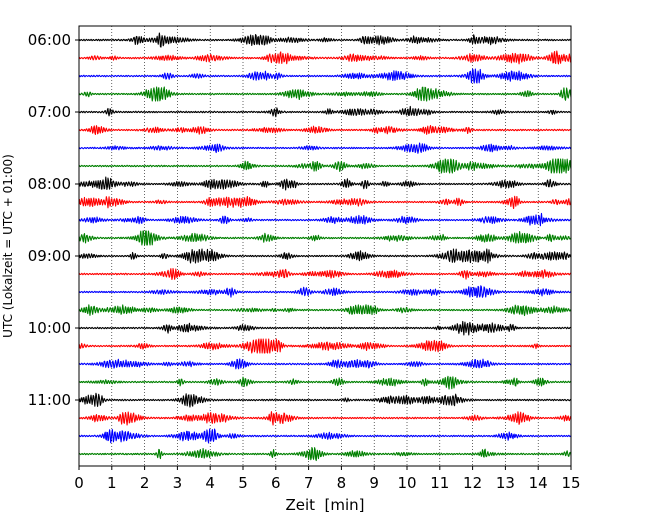  What do you see at coordinates (49, 184) in the screenshot?
I see `y-tick-label-2: 08:00` at bounding box center [49, 184].